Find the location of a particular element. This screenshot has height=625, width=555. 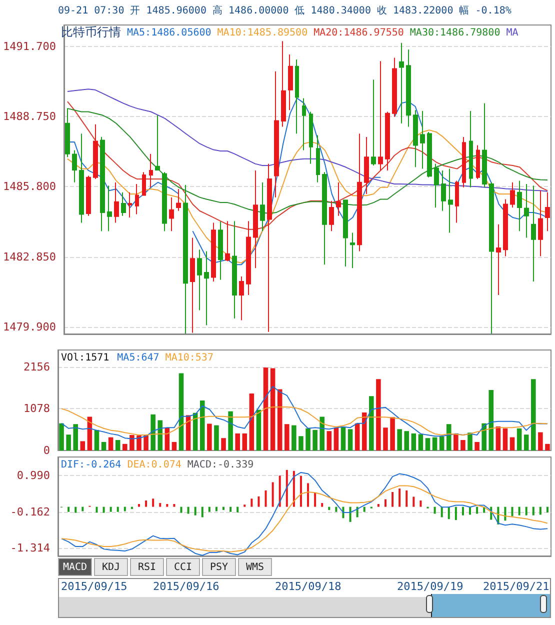

tab: MACD is located at coordinates (75, 567).